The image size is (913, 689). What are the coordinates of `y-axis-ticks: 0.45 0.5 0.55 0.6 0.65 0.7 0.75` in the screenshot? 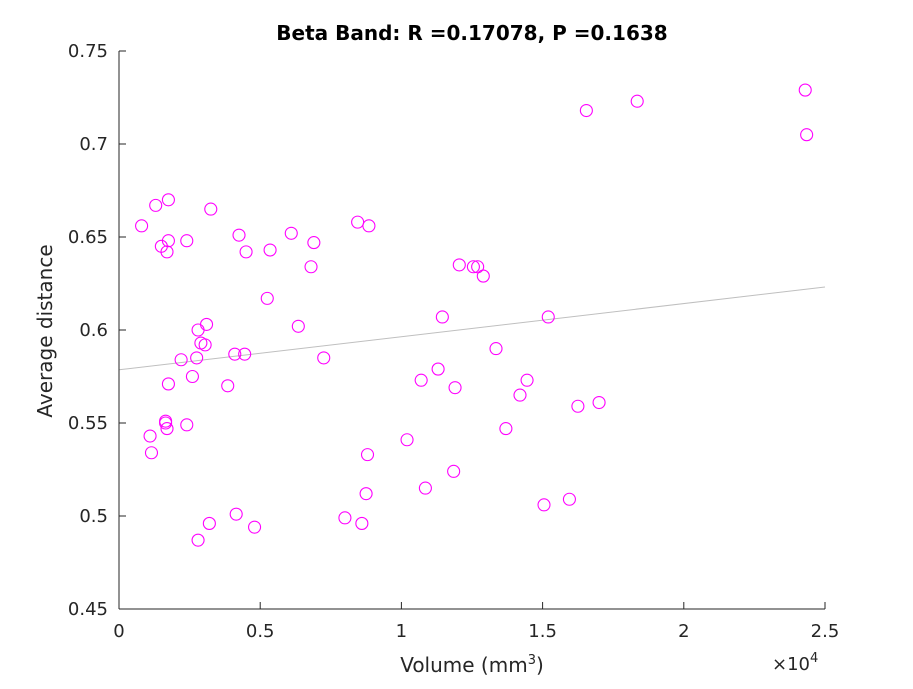 It's located at (97, 330).